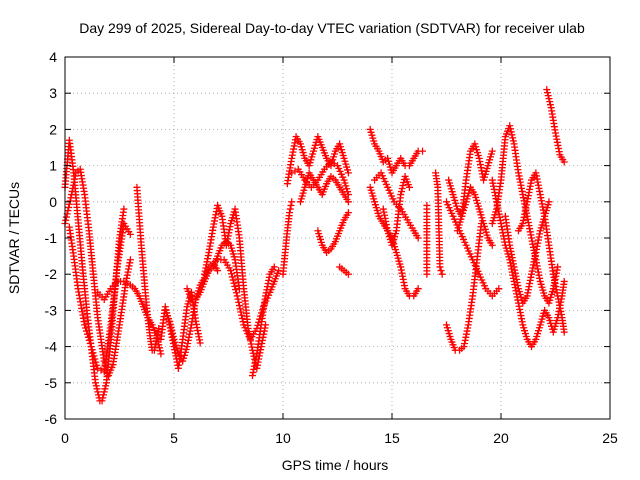  I want to click on series-t25, so click(470, 212).